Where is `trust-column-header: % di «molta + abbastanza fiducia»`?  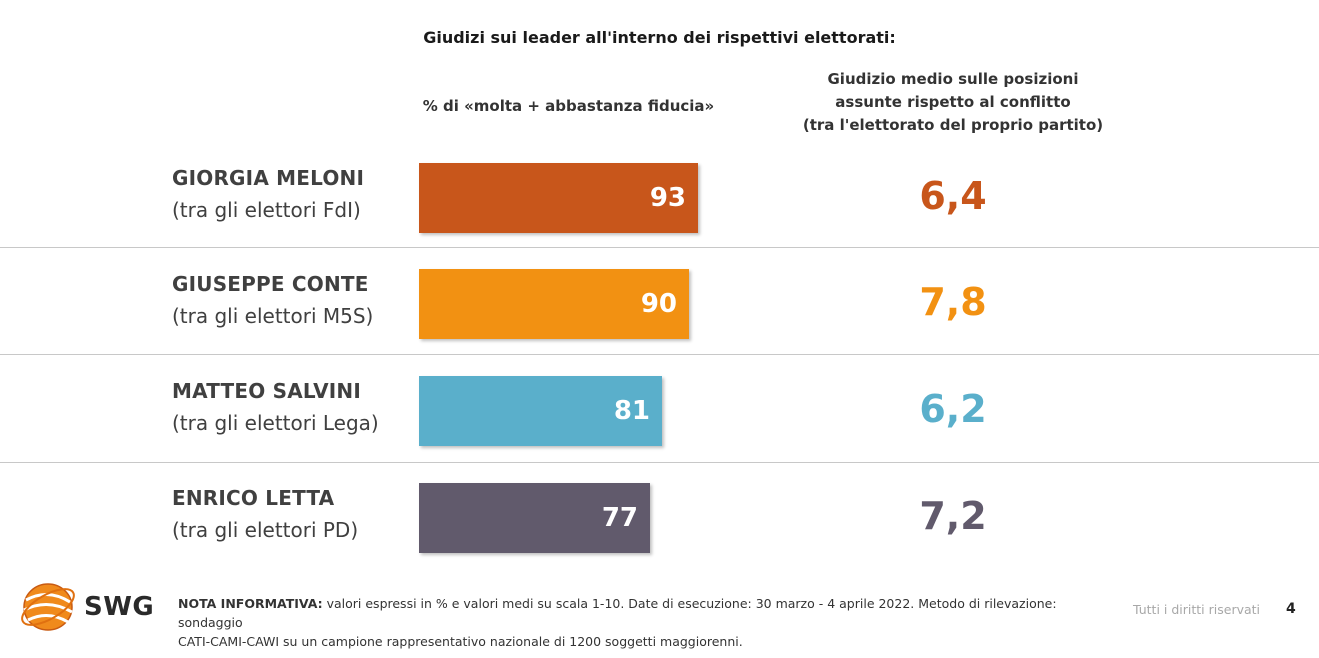
trust-column-header: % di «molta + abbastanza fiducia» is located at coordinates (568, 106).